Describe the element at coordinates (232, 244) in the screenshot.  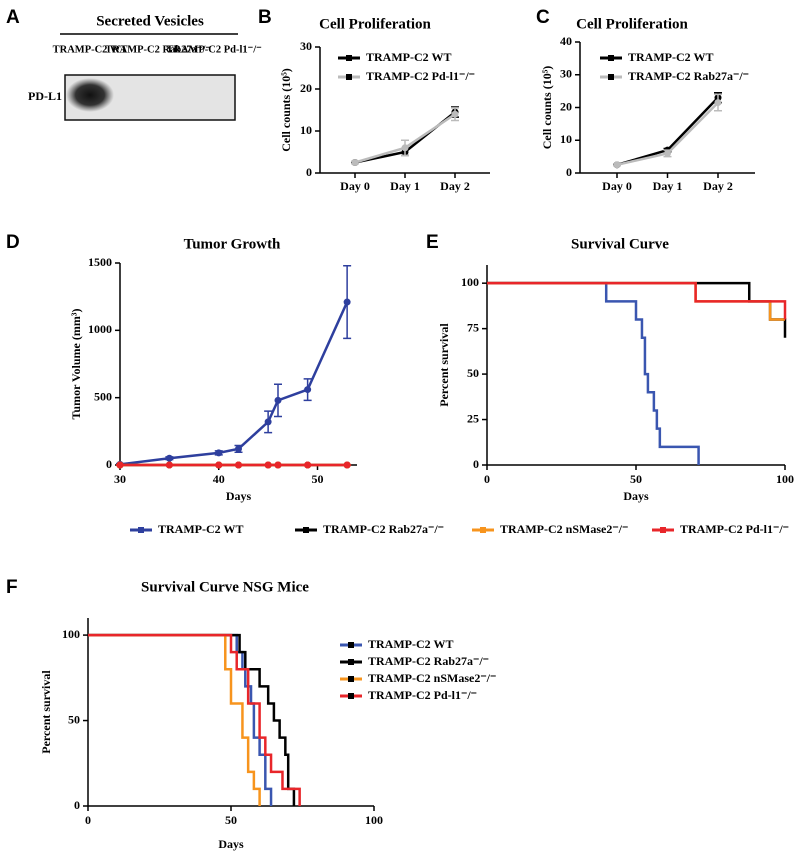
I see `chart-title: Tumor Growth` at that location.